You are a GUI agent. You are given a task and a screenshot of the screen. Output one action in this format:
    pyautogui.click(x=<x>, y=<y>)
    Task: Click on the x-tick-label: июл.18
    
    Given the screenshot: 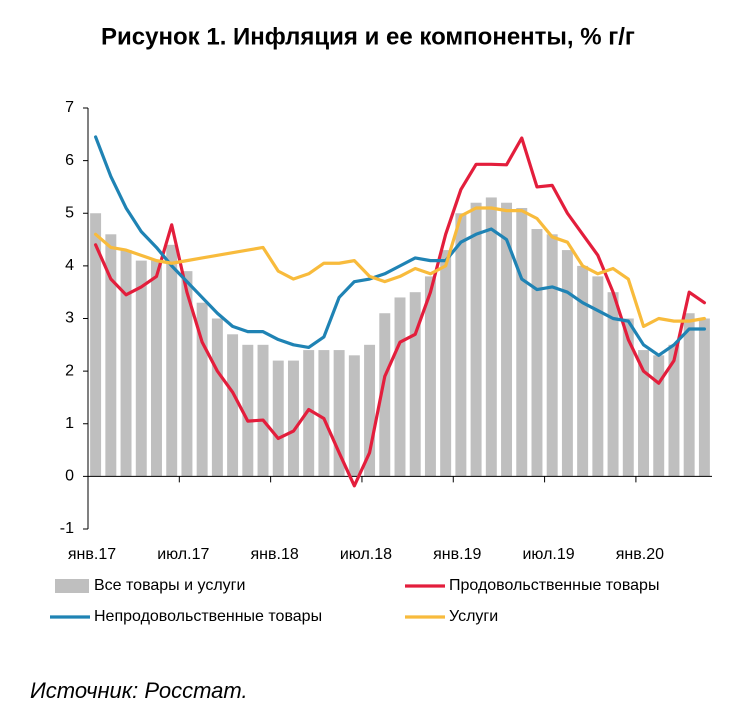 What is the action you would take?
    pyautogui.click(x=366, y=554)
    